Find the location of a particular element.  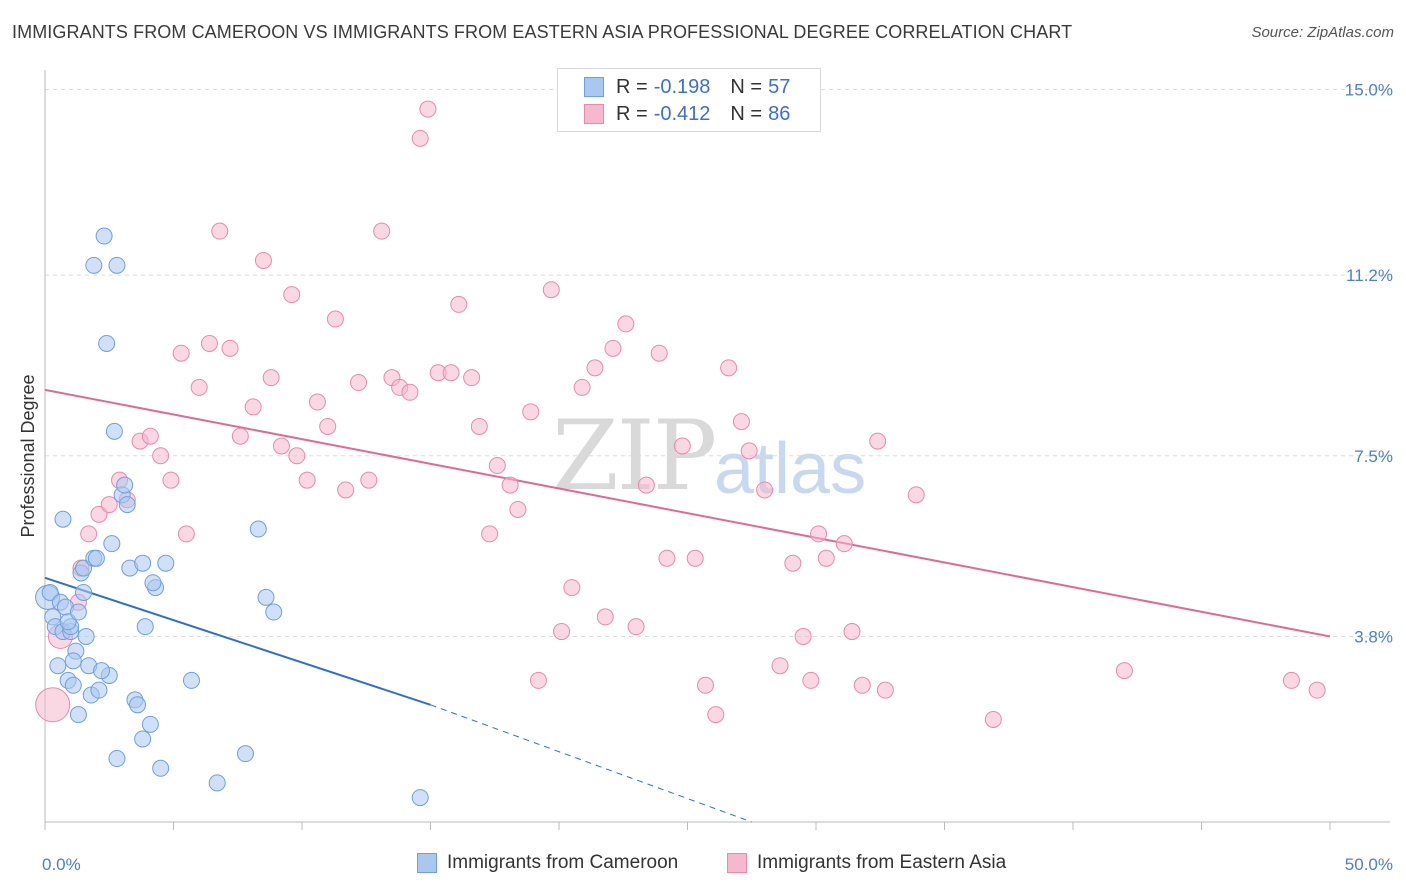

legend-n-label: N = is located at coordinates (746, 113).